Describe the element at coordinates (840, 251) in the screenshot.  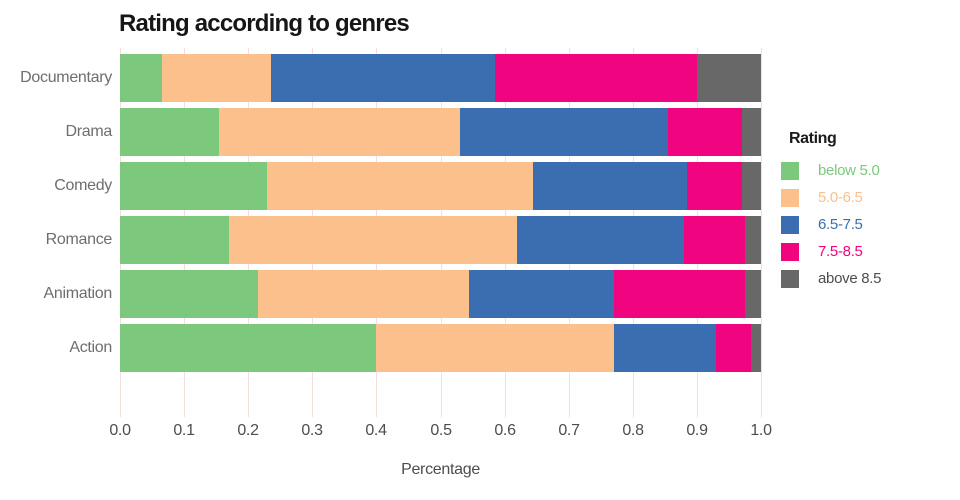
I see `legend-label: 7.5-8.5` at that location.